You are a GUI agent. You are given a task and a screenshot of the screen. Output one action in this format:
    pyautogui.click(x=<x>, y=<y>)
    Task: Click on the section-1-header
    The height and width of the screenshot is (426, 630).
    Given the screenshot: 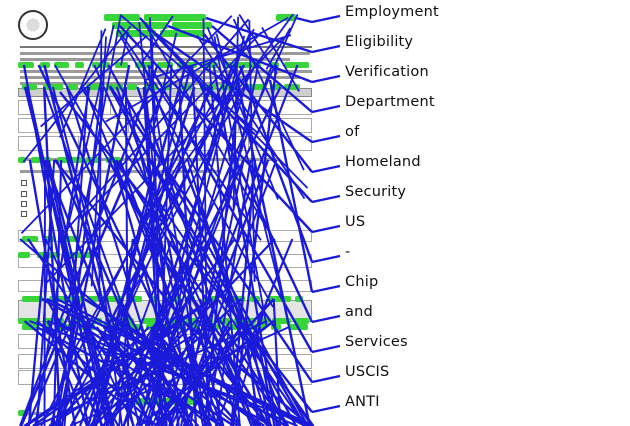 What is the action you would take?
    pyautogui.click(x=165, y=92)
    